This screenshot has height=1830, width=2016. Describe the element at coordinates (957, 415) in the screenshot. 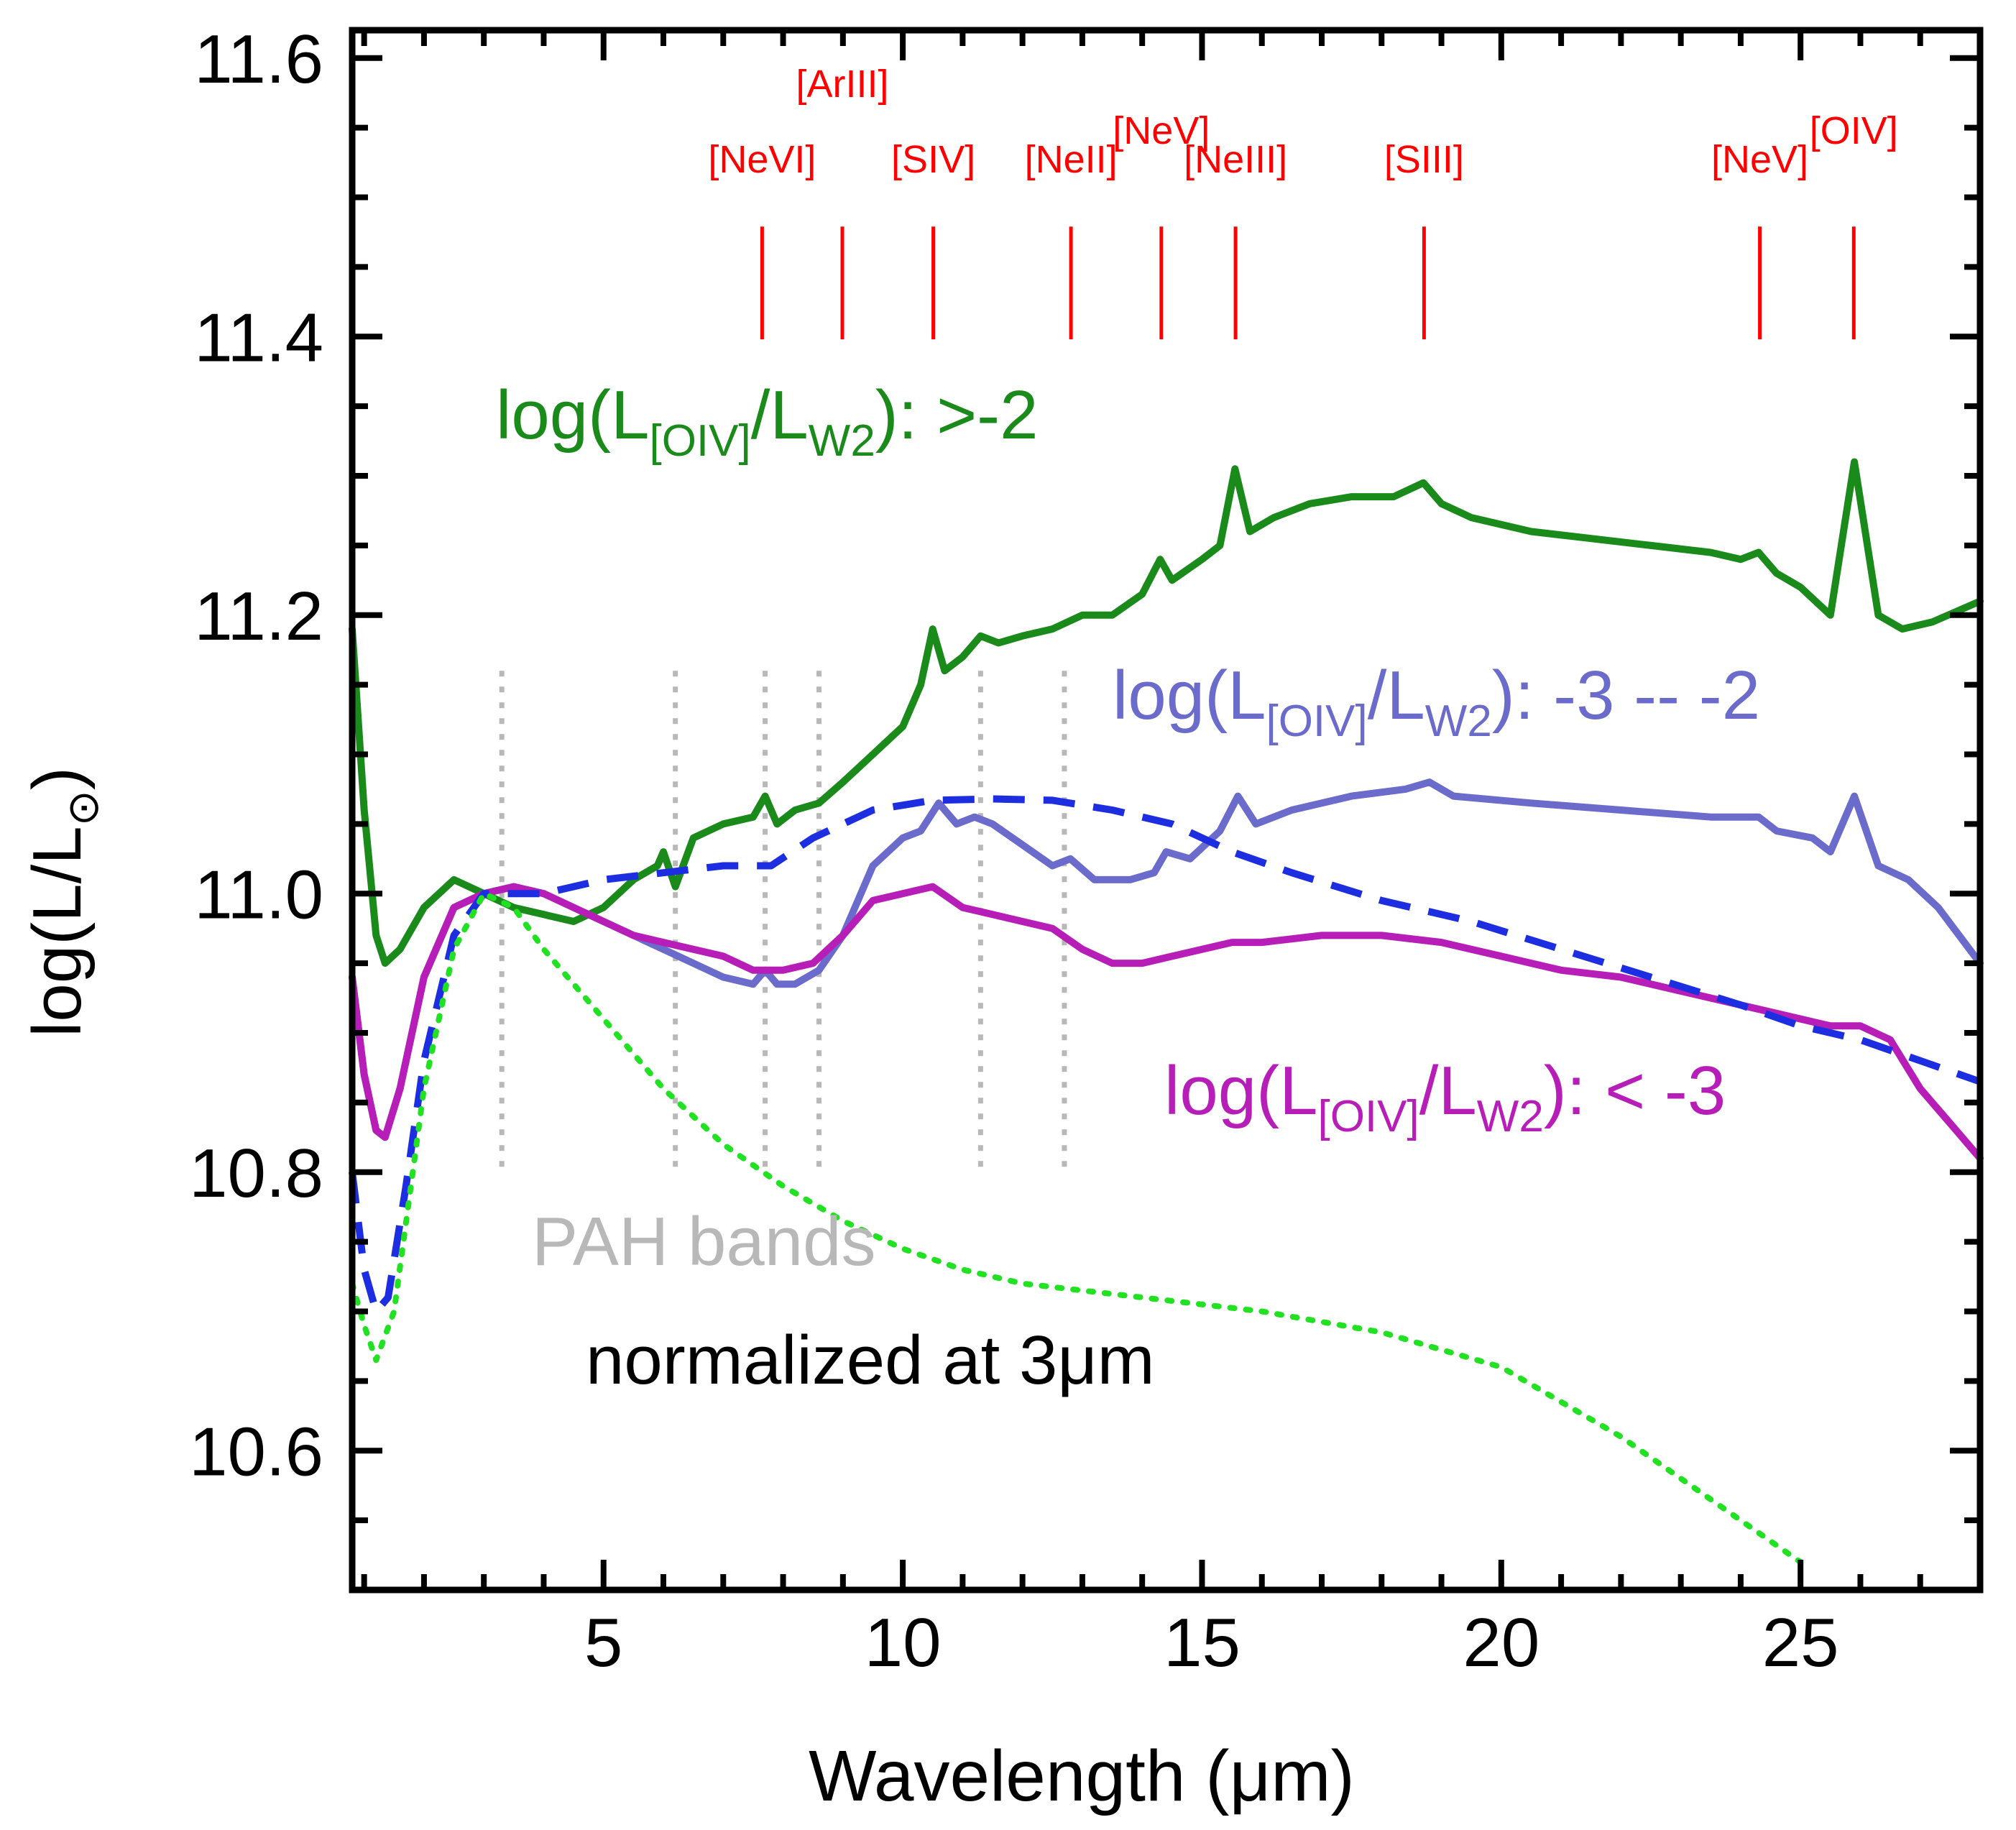

I see `series-label-suffix: ): >-2` at that location.